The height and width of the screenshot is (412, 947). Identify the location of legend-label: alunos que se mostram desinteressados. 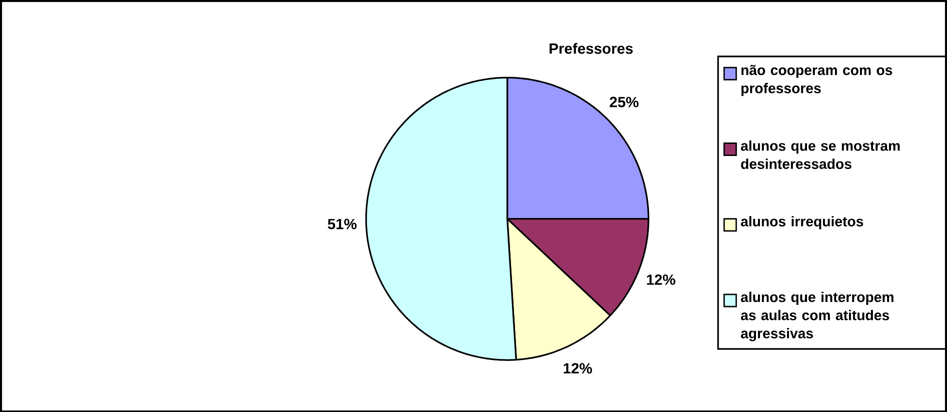
(820, 154).